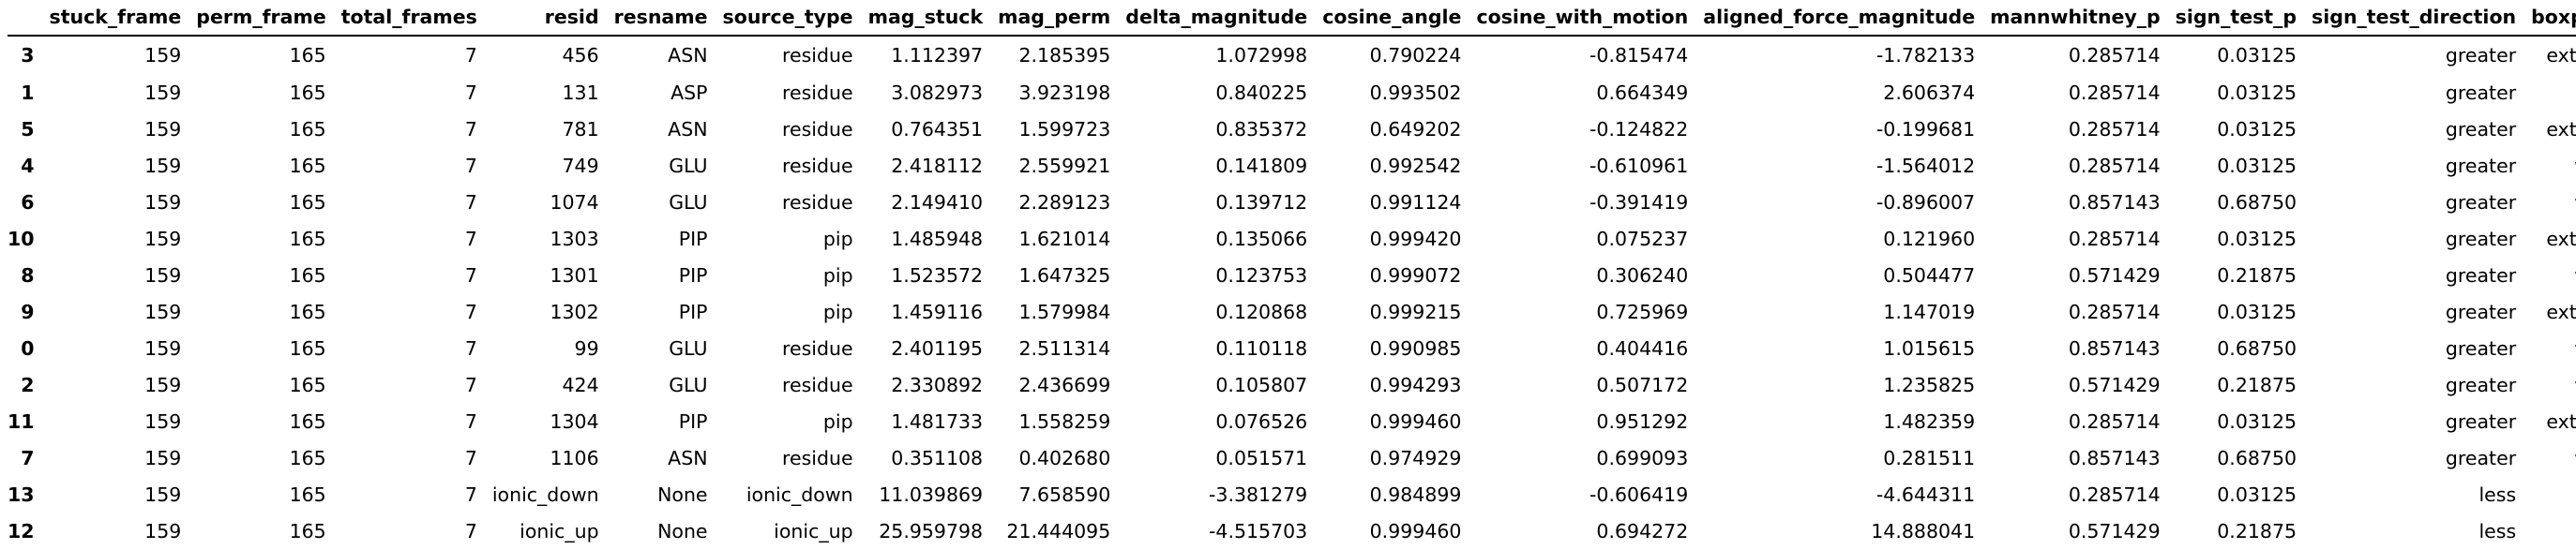 Image resolution: width=2576 pixels, height=550 pixels. What do you see at coordinates (2561, 422) in the screenshot?
I see `cell-boxplot-outlier: extreme outlier` at bounding box center [2561, 422].